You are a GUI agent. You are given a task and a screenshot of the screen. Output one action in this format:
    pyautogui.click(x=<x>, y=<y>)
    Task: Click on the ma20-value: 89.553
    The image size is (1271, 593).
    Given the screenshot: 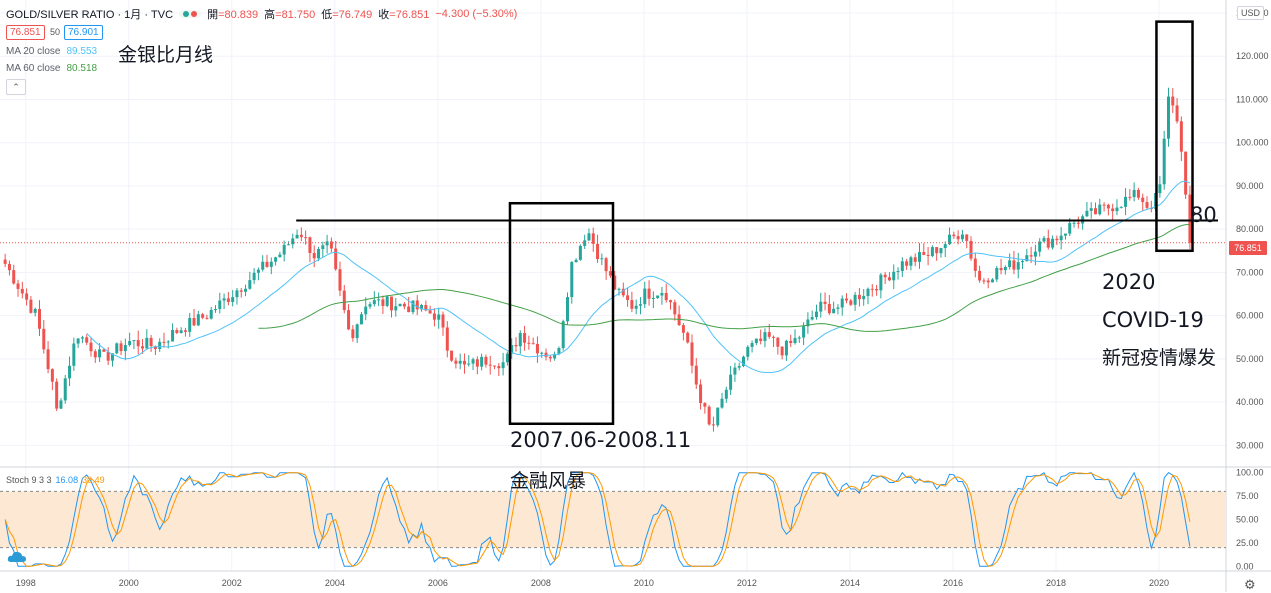 What is the action you would take?
    pyautogui.click(x=82, y=51)
    